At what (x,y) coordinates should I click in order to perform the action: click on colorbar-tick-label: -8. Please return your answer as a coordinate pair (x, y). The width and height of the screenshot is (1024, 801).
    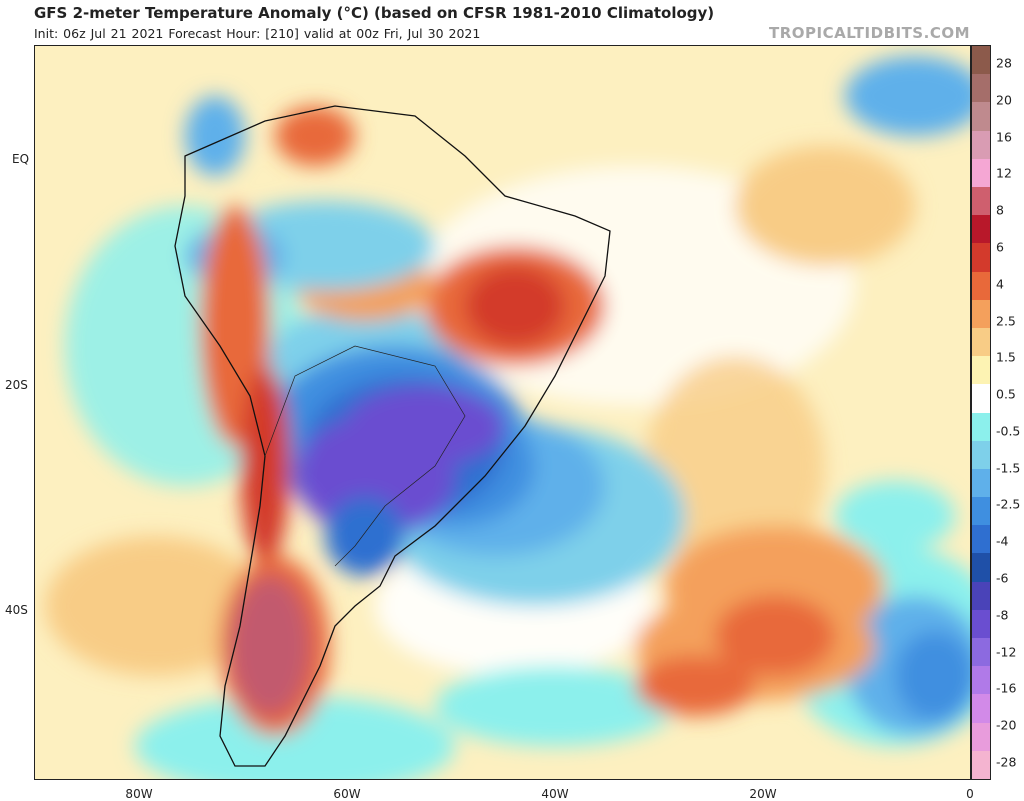
    Looking at the image, I should click on (1002, 615).